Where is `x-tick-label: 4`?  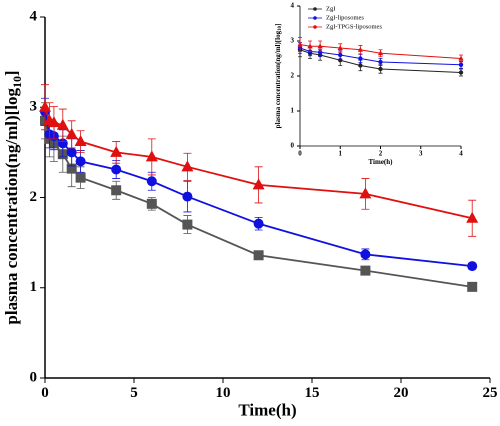 x-tick-label: 4 is located at coordinates (461, 154).